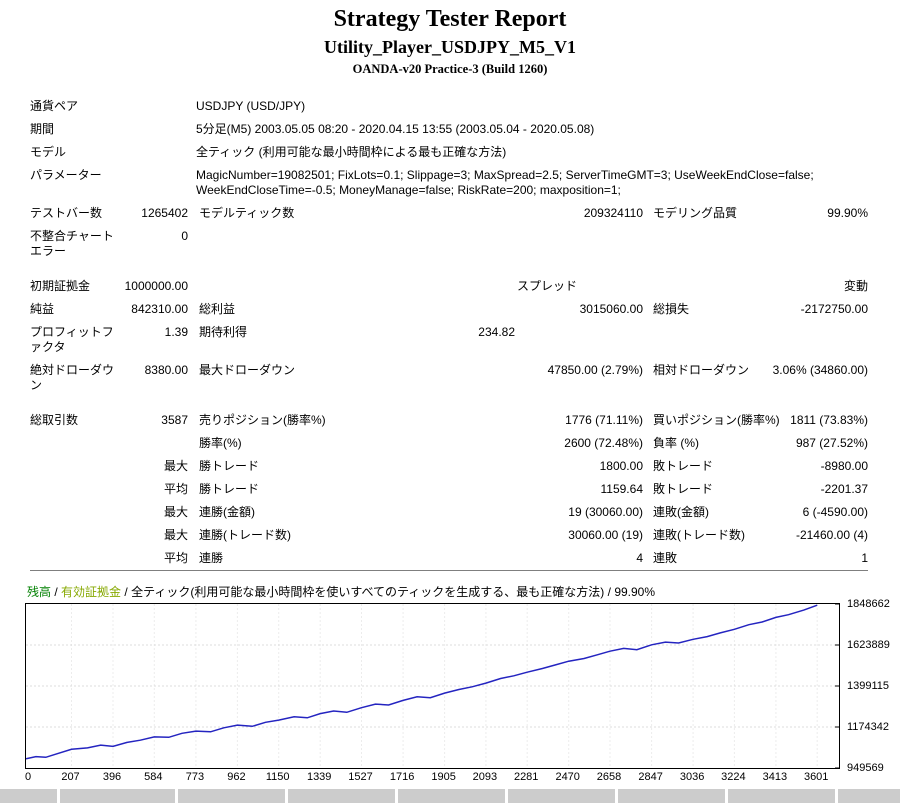 This screenshot has height=805, width=900. I want to click on x-axis-label: 1905, so click(443, 777).